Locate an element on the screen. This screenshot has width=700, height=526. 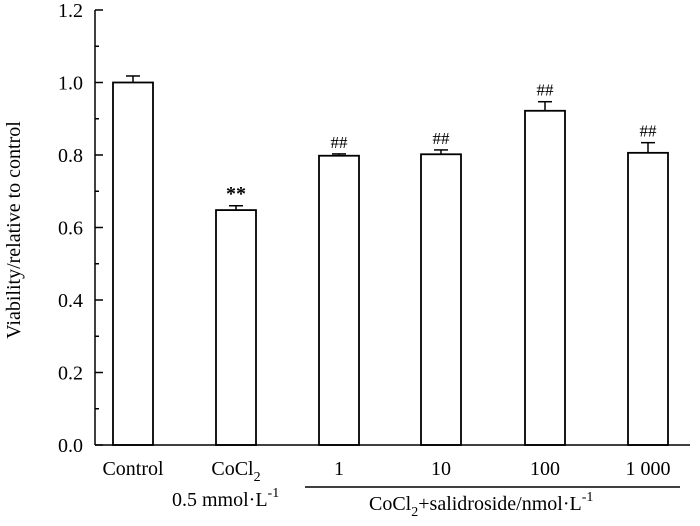
x-tick-label: 1 is located at coordinates (339, 469).